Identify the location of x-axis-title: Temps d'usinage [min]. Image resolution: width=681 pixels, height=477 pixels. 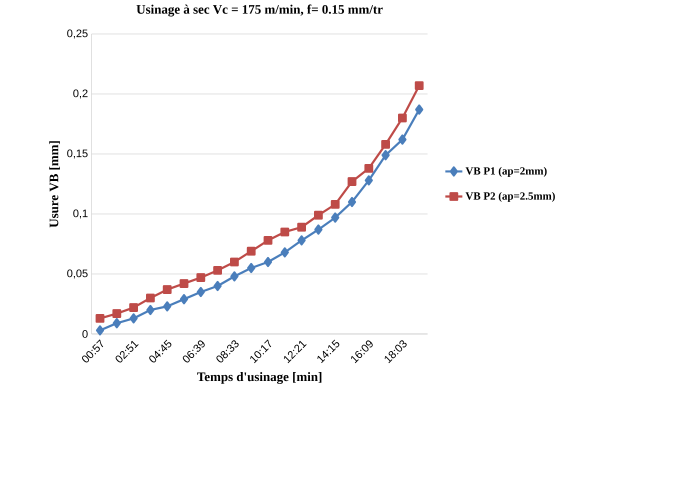
(259, 378).